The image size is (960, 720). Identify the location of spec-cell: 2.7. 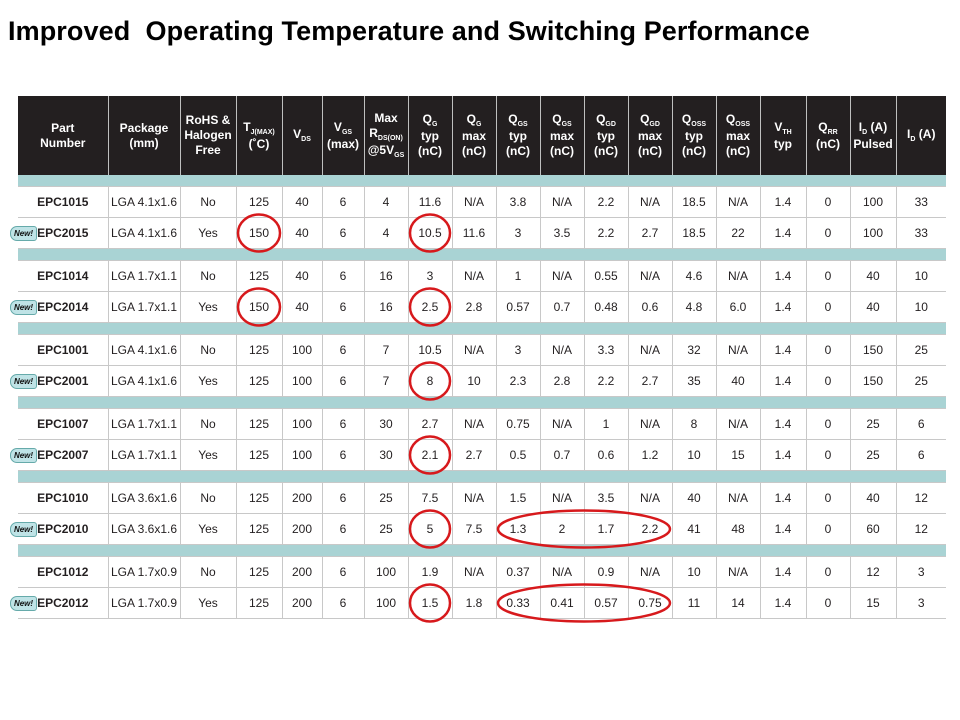
(430, 424).